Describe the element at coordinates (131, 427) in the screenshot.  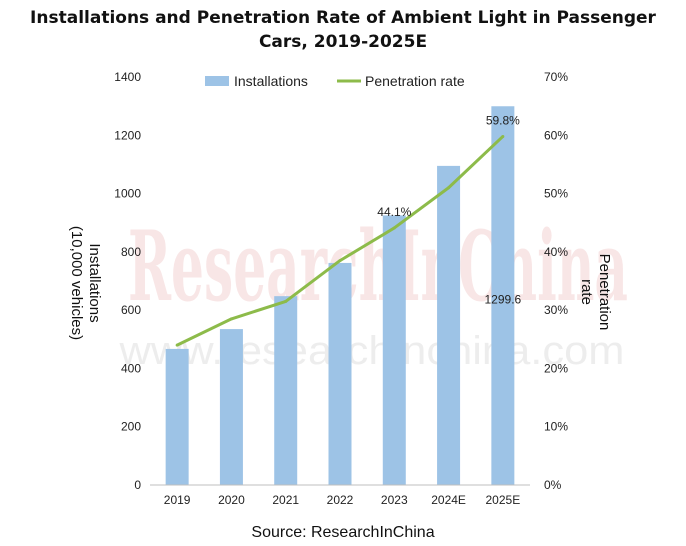
I see `y-tick-label: 200` at that location.